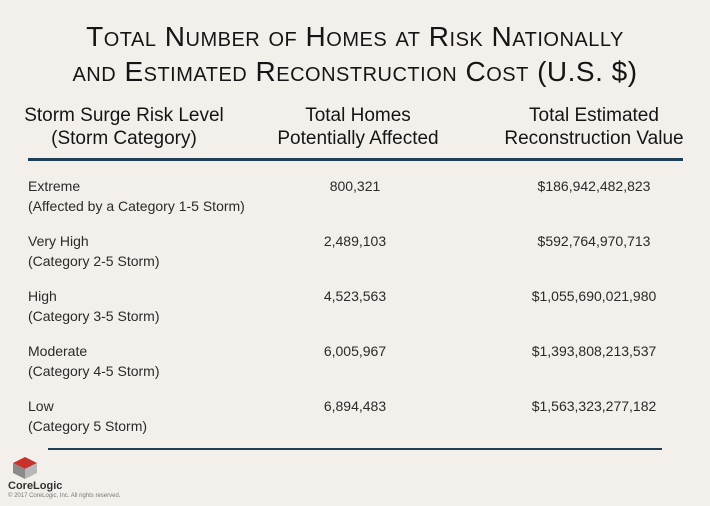 The image size is (710, 506). Describe the element at coordinates (355, 241) in the screenshot. I see `total-homes-cell: 2,489,103` at that location.